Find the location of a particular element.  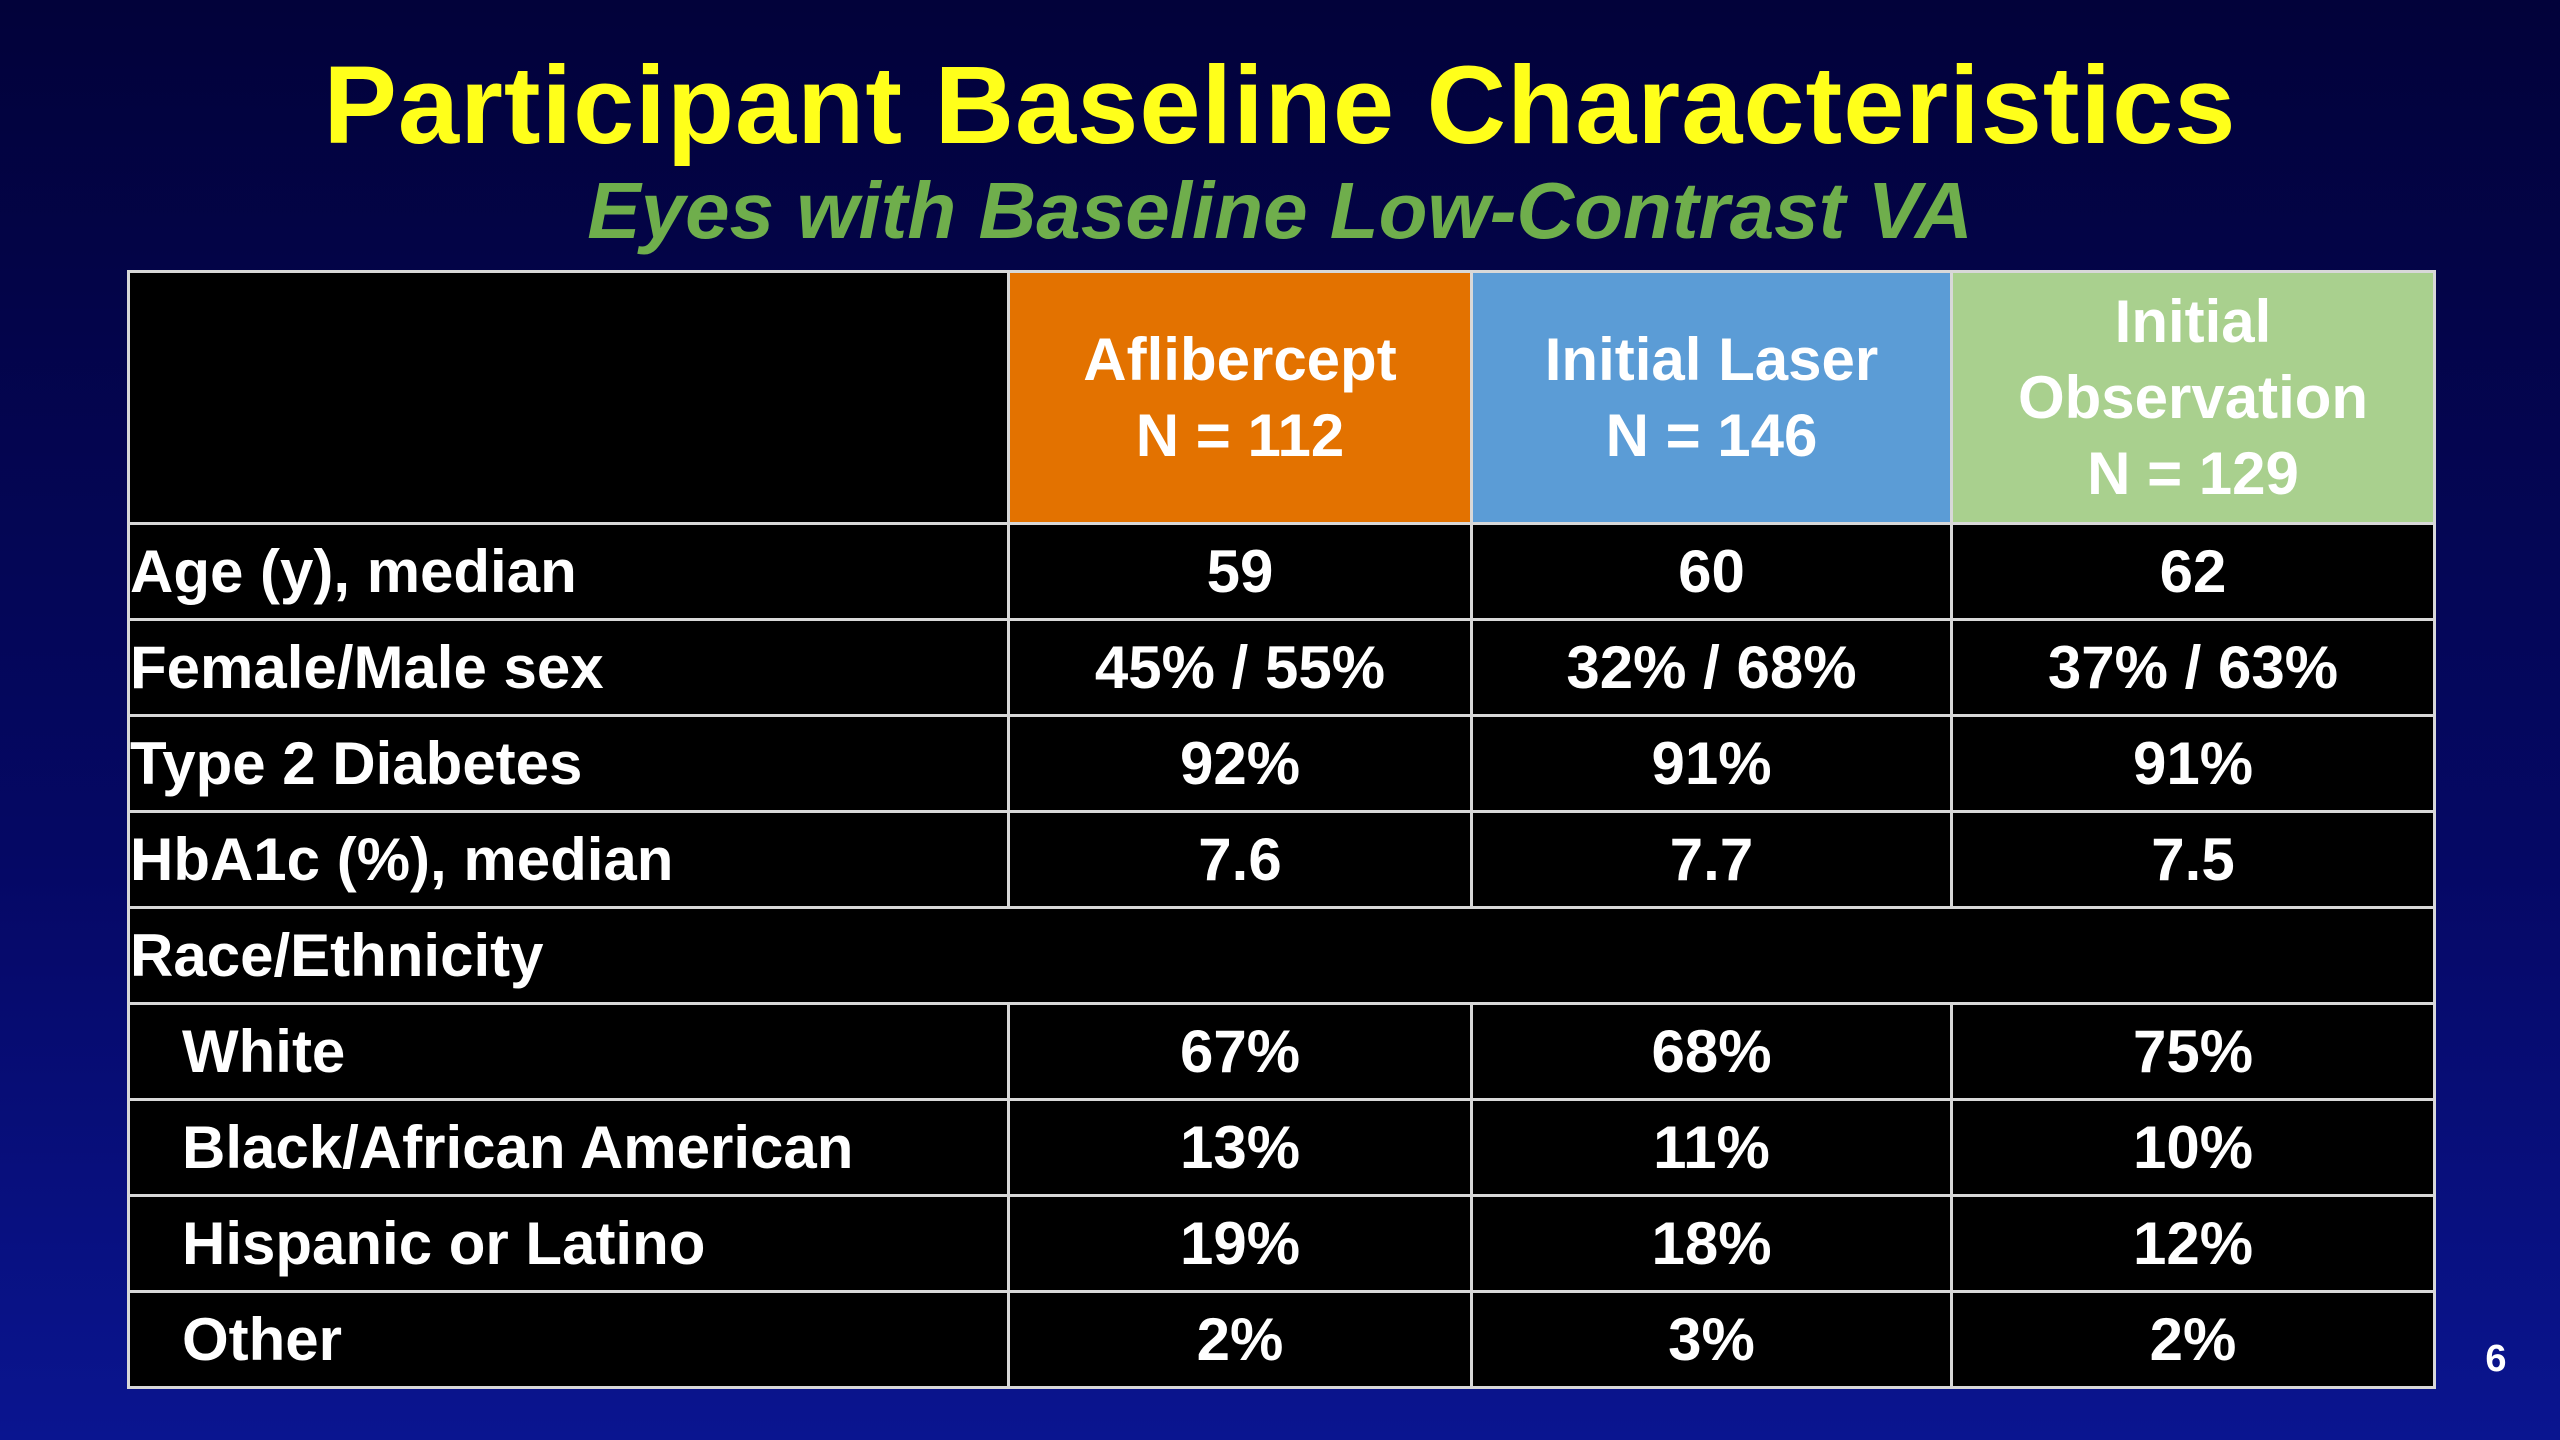

row-label: Type 2 Diabetes is located at coordinates (568, 763).